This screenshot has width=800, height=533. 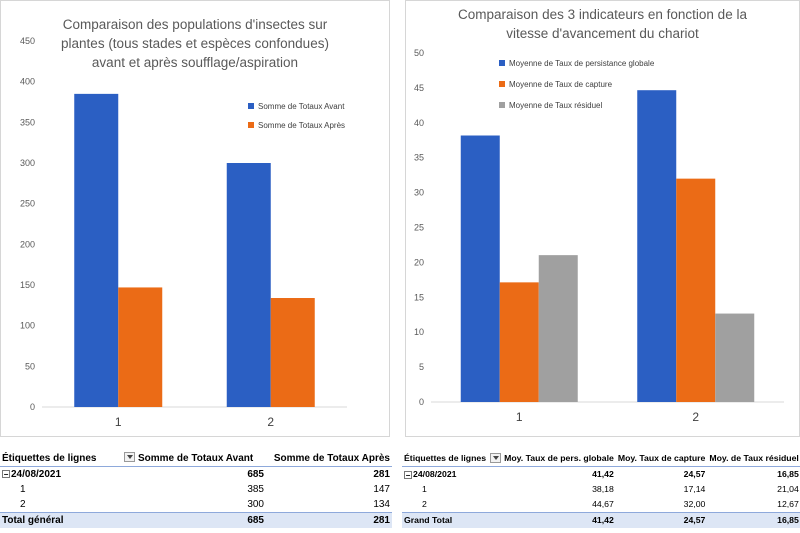 What do you see at coordinates (27, 285) in the screenshot?
I see `y-tick-label: 150` at bounding box center [27, 285].